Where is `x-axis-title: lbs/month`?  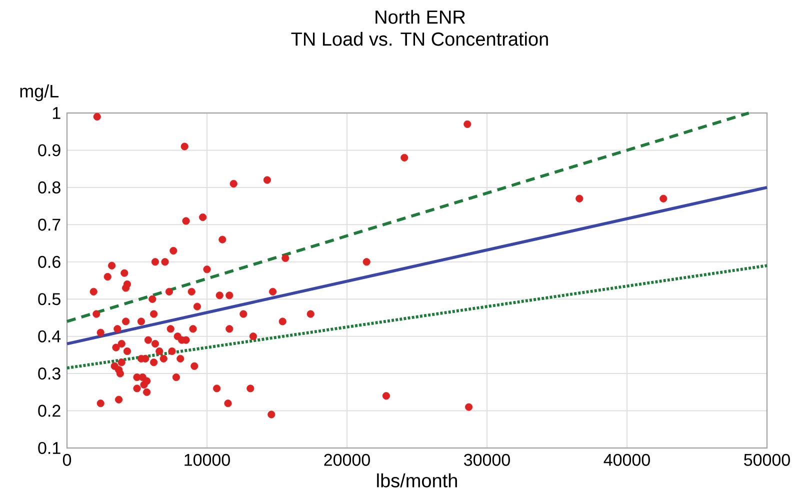 x-axis-title: lbs/month is located at coordinates (417, 480).